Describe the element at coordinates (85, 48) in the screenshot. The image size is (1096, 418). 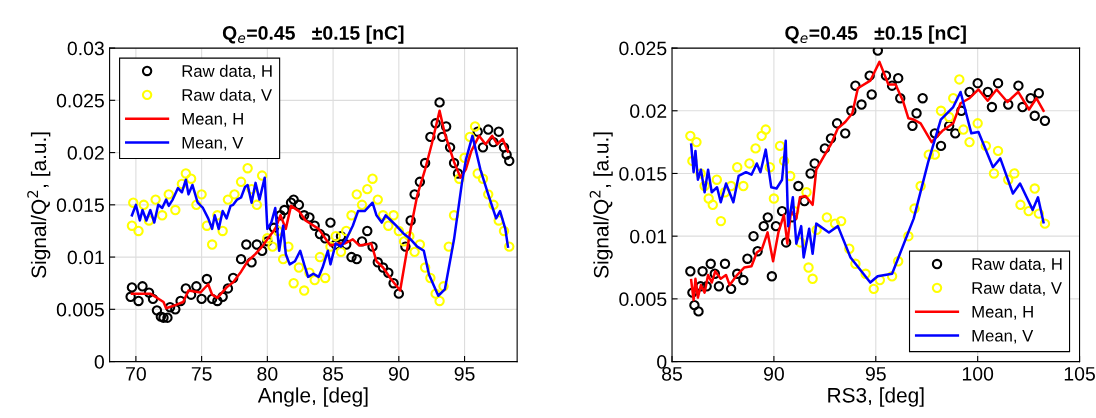
I see `y-tick-label: 0.03` at that location.